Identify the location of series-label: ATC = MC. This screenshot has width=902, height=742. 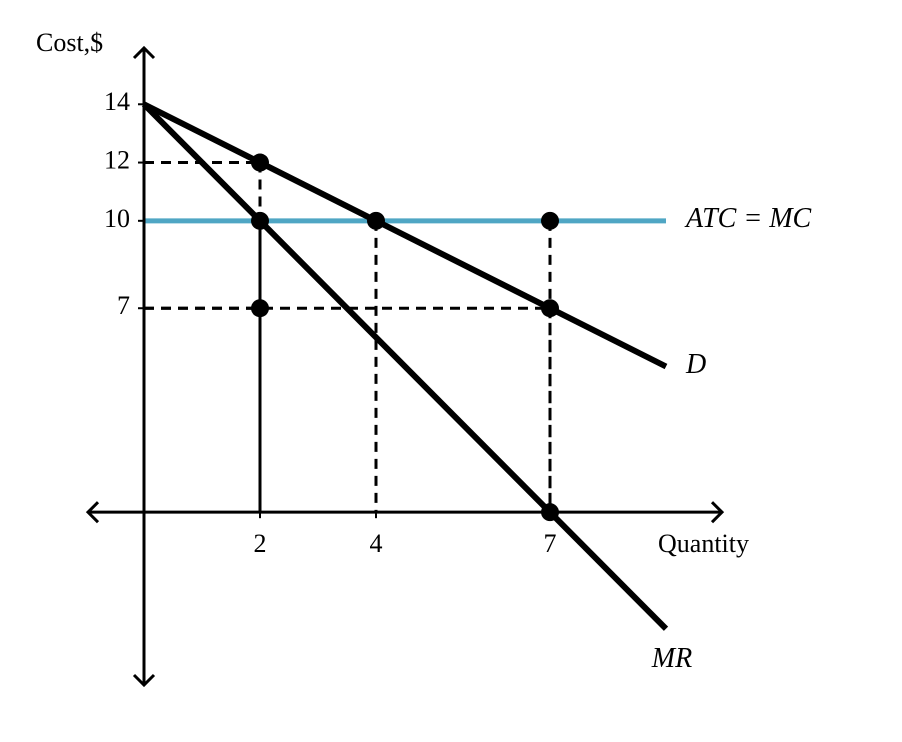
(748, 218).